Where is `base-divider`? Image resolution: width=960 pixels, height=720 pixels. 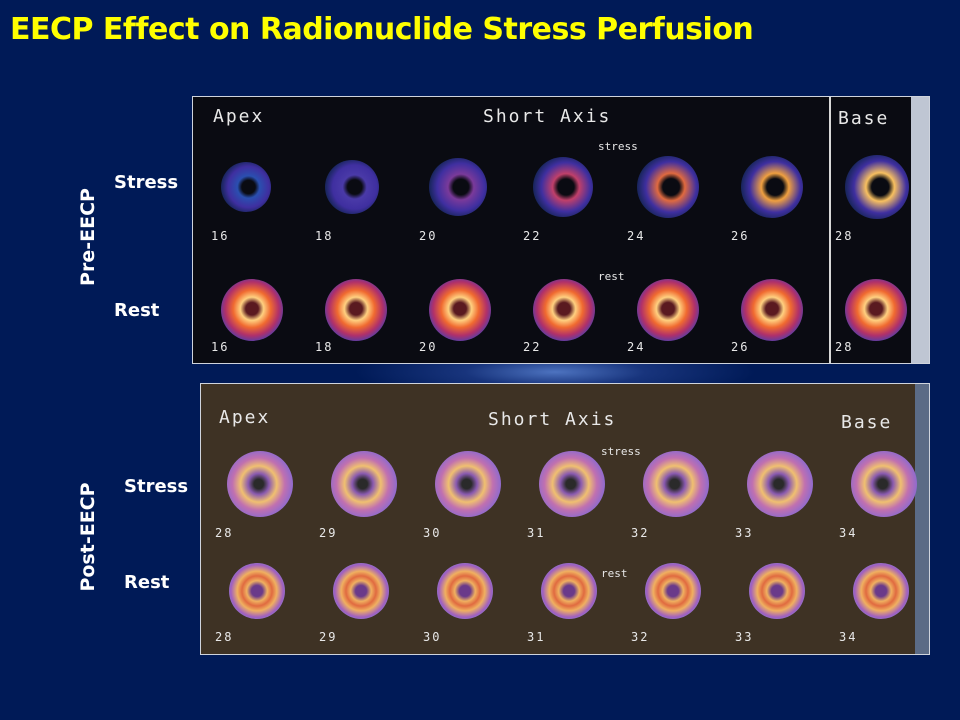
base-divider is located at coordinates (830, 230).